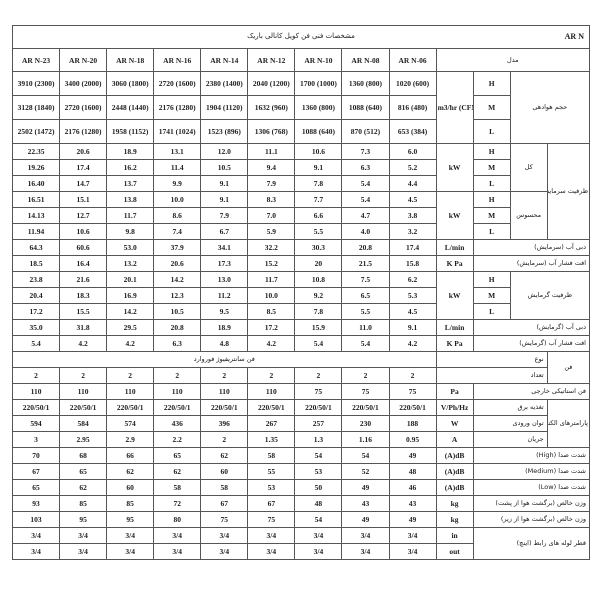  Describe the element at coordinates (301, 36) in the screenshot. I see `table-title: مشخصات فنی فن کویل کانالی باریک` at that location.